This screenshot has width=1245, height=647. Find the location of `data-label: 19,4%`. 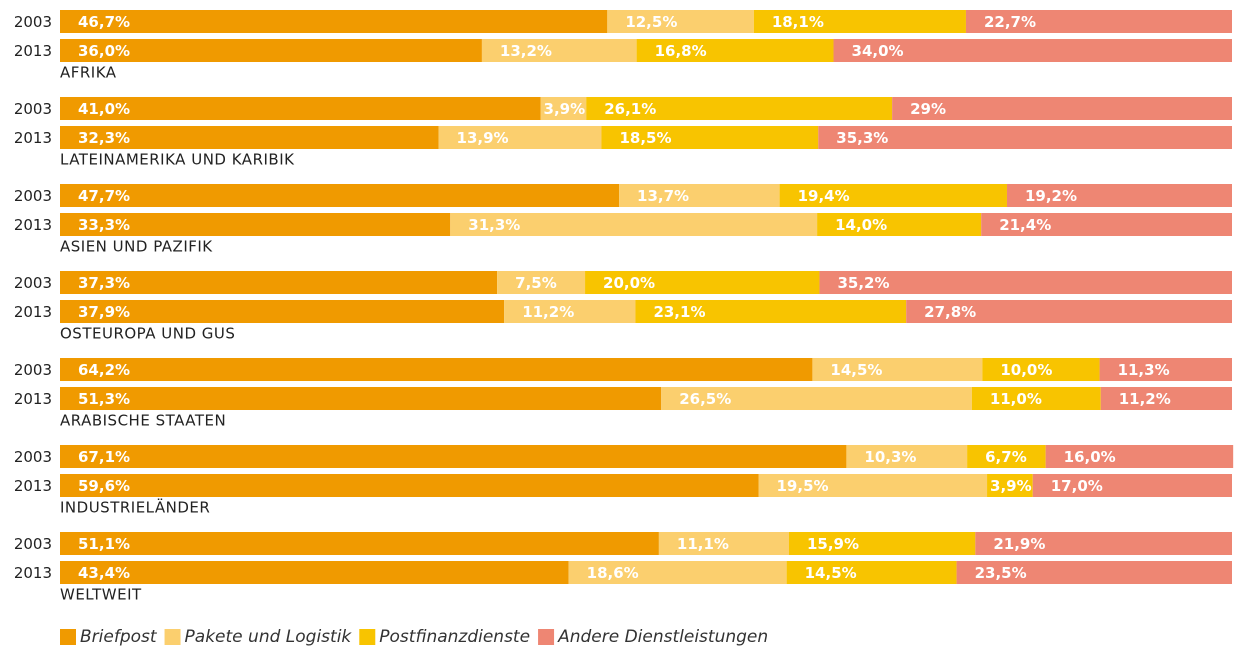

data-label: 19,4% is located at coordinates (824, 196).